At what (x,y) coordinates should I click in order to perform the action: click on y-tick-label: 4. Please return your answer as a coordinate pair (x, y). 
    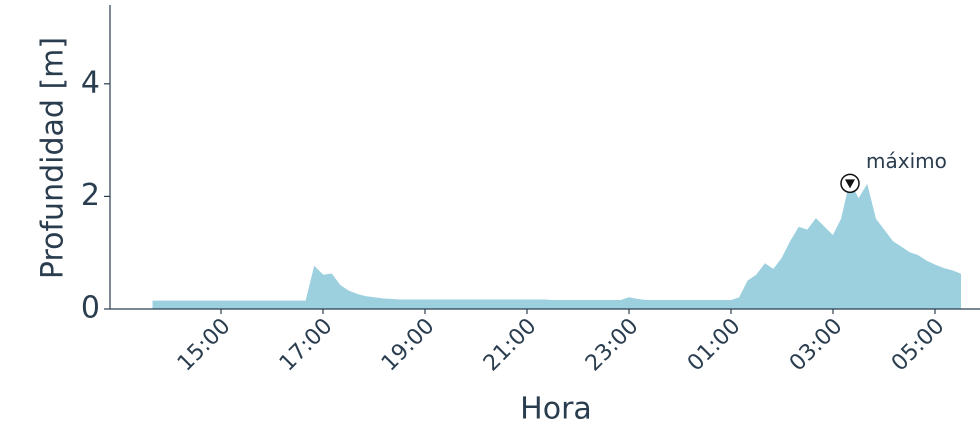
    Looking at the image, I should click on (90, 82).